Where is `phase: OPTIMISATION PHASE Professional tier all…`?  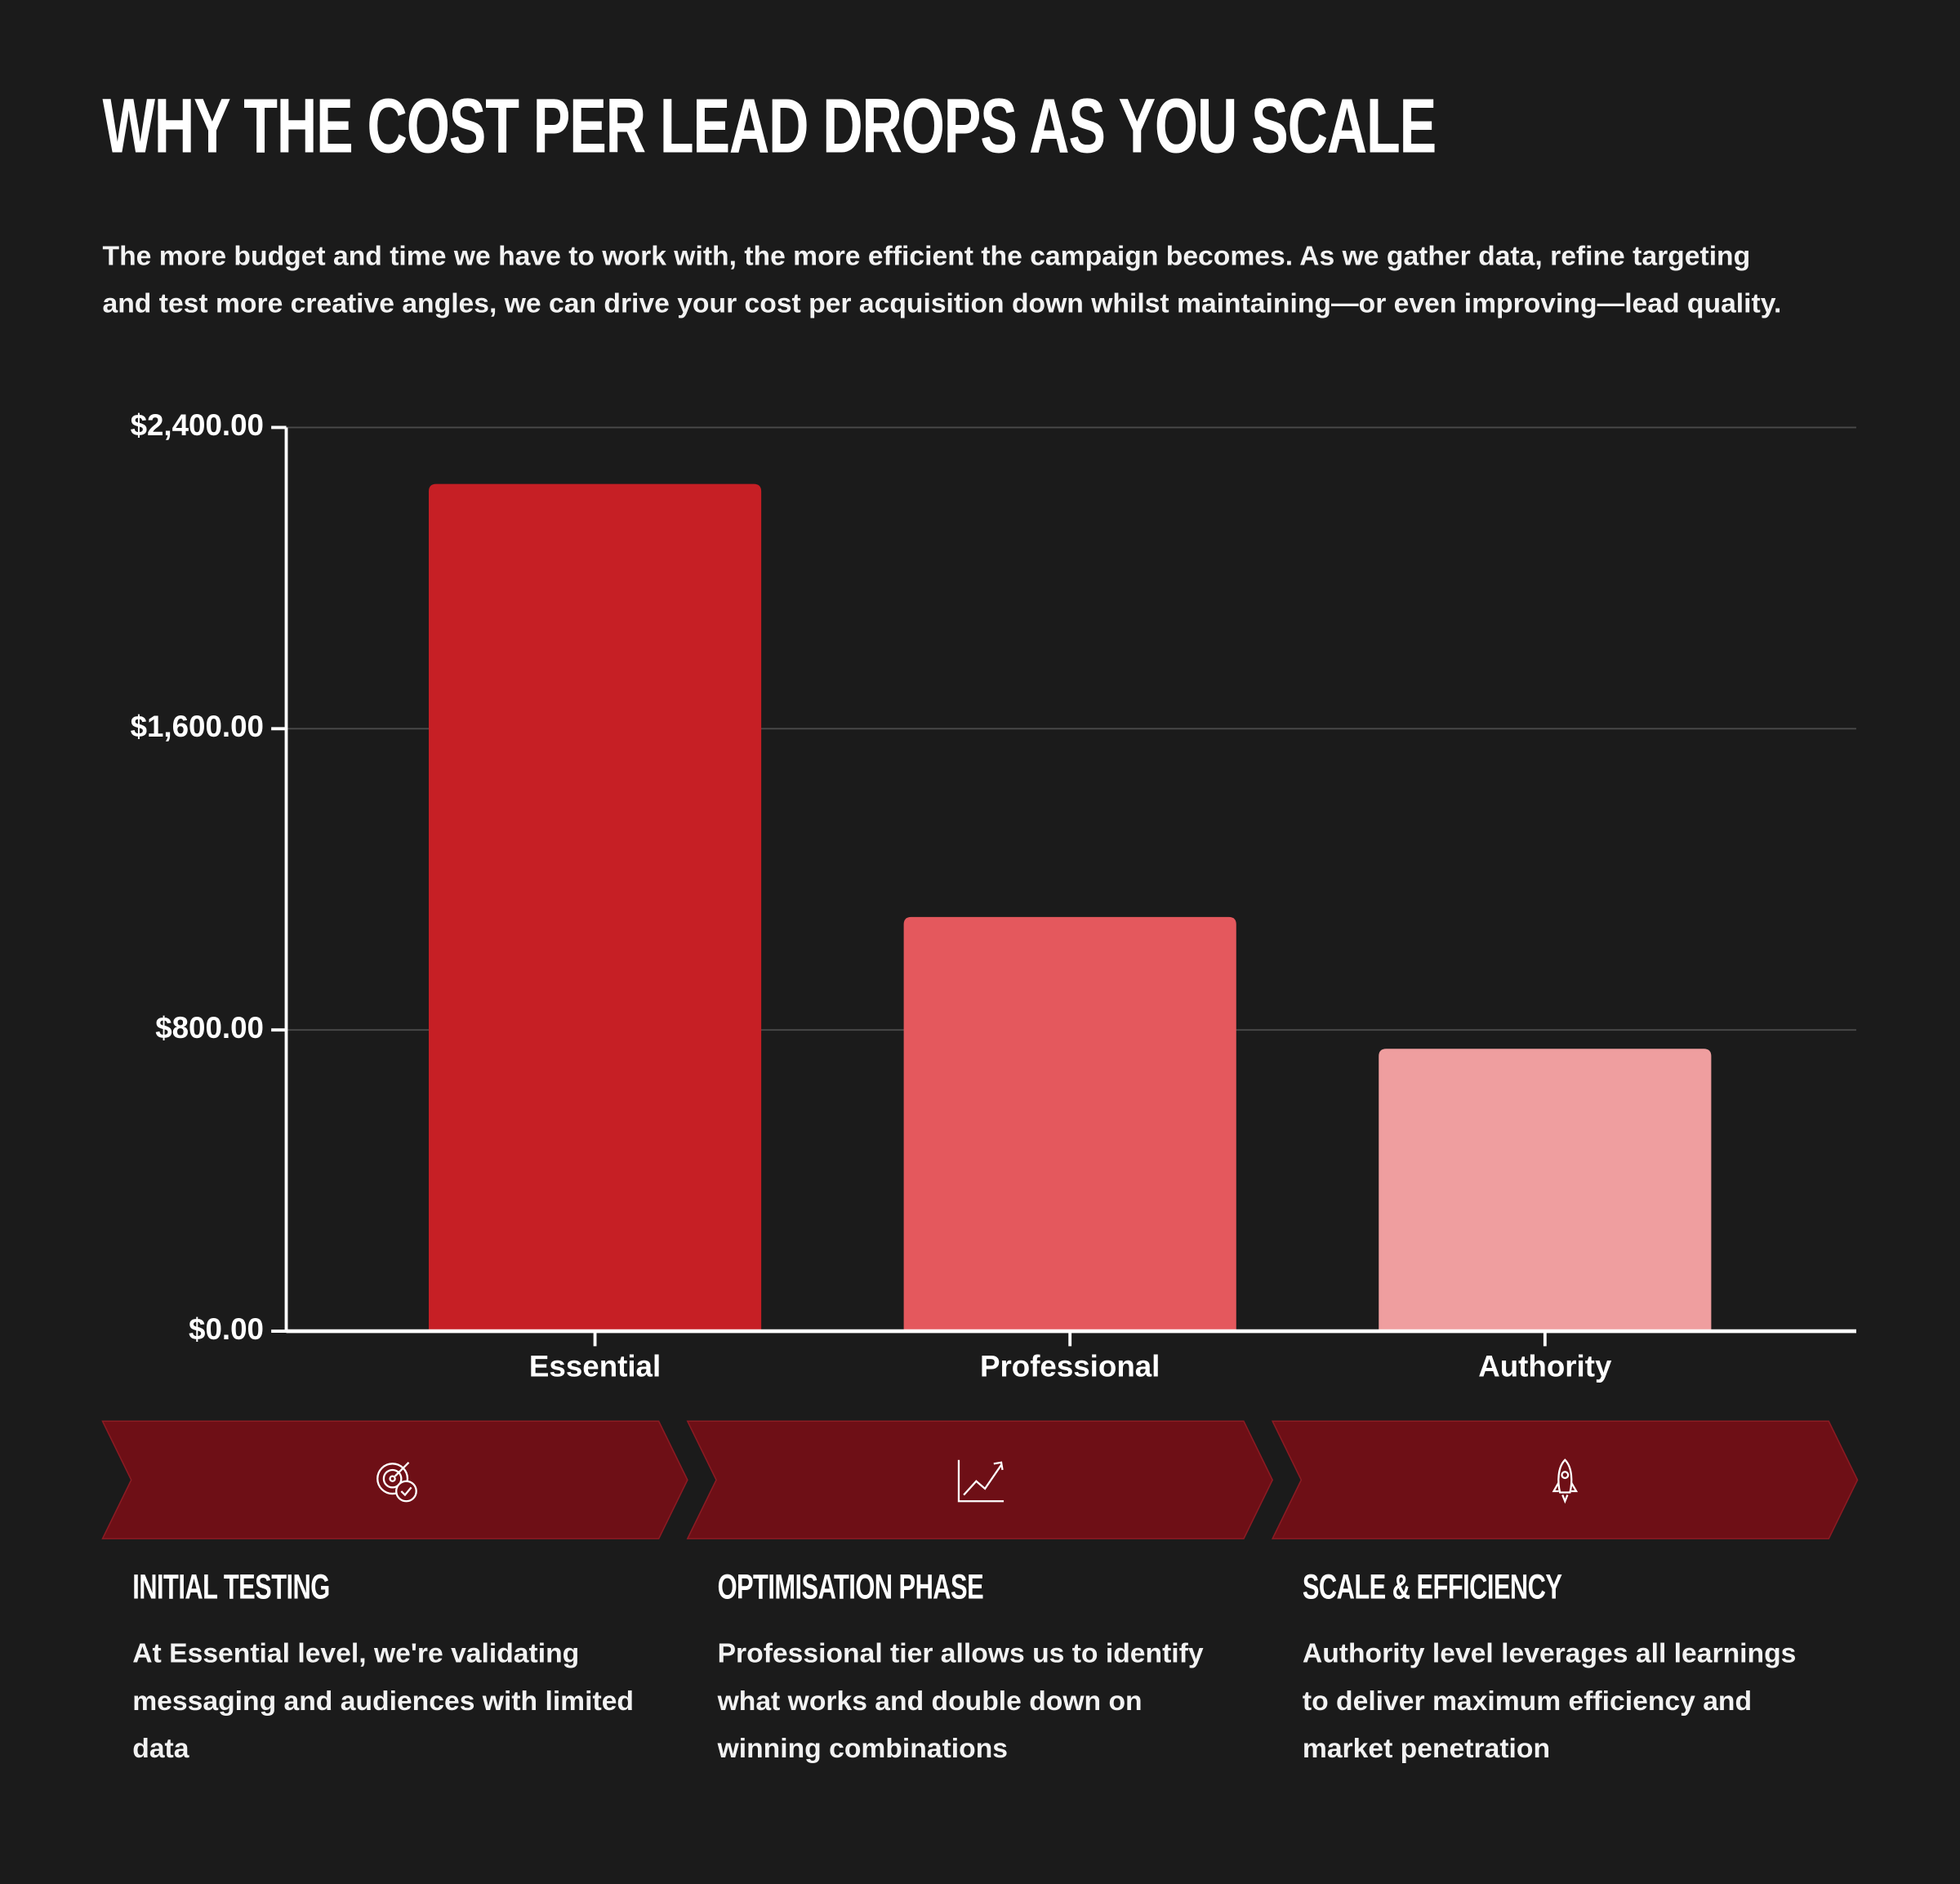
phase: OPTIMISATION PHASE Professional tier all… is located at coordinates (980, 1669).